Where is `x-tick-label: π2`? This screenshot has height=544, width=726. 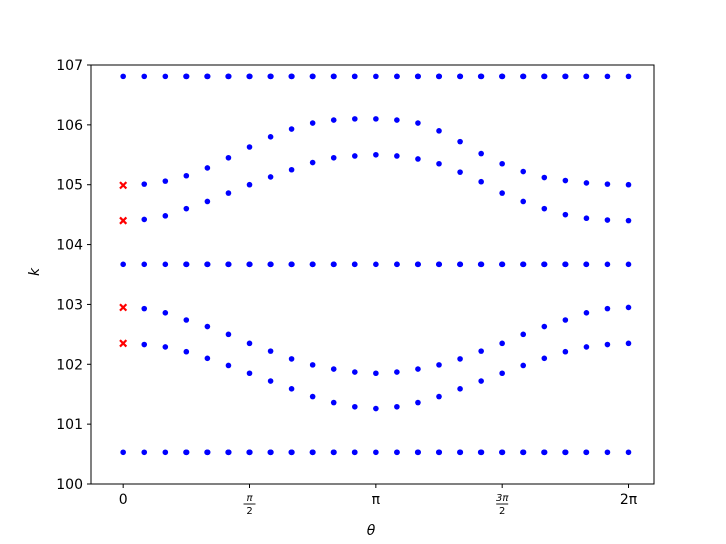
x-tick-label: π2 is located at coordinates (249, 505).